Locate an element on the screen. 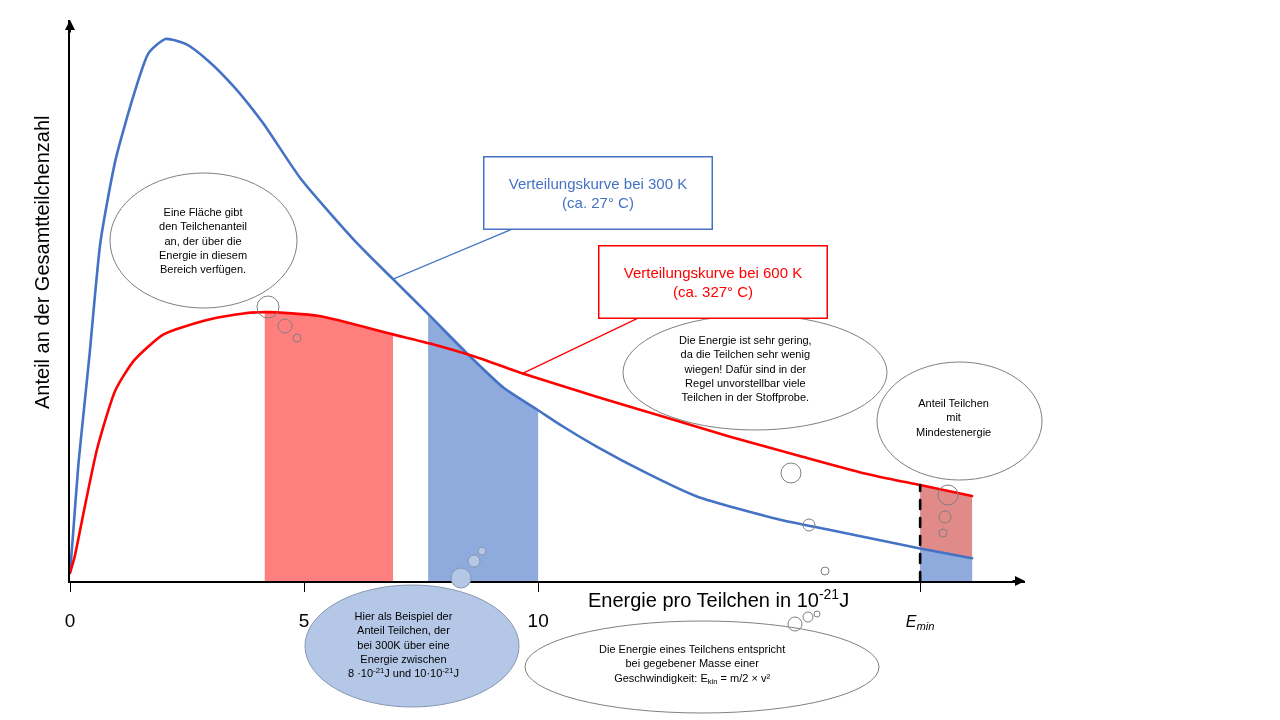  annotation: Die Energie ist sehr gering, da die Teilchen sehr wenig wiegen! Dafür sind in der Regel unvorstellbar viele Teilchen in der Stoffprobe. is located at coordinates (745, 369).